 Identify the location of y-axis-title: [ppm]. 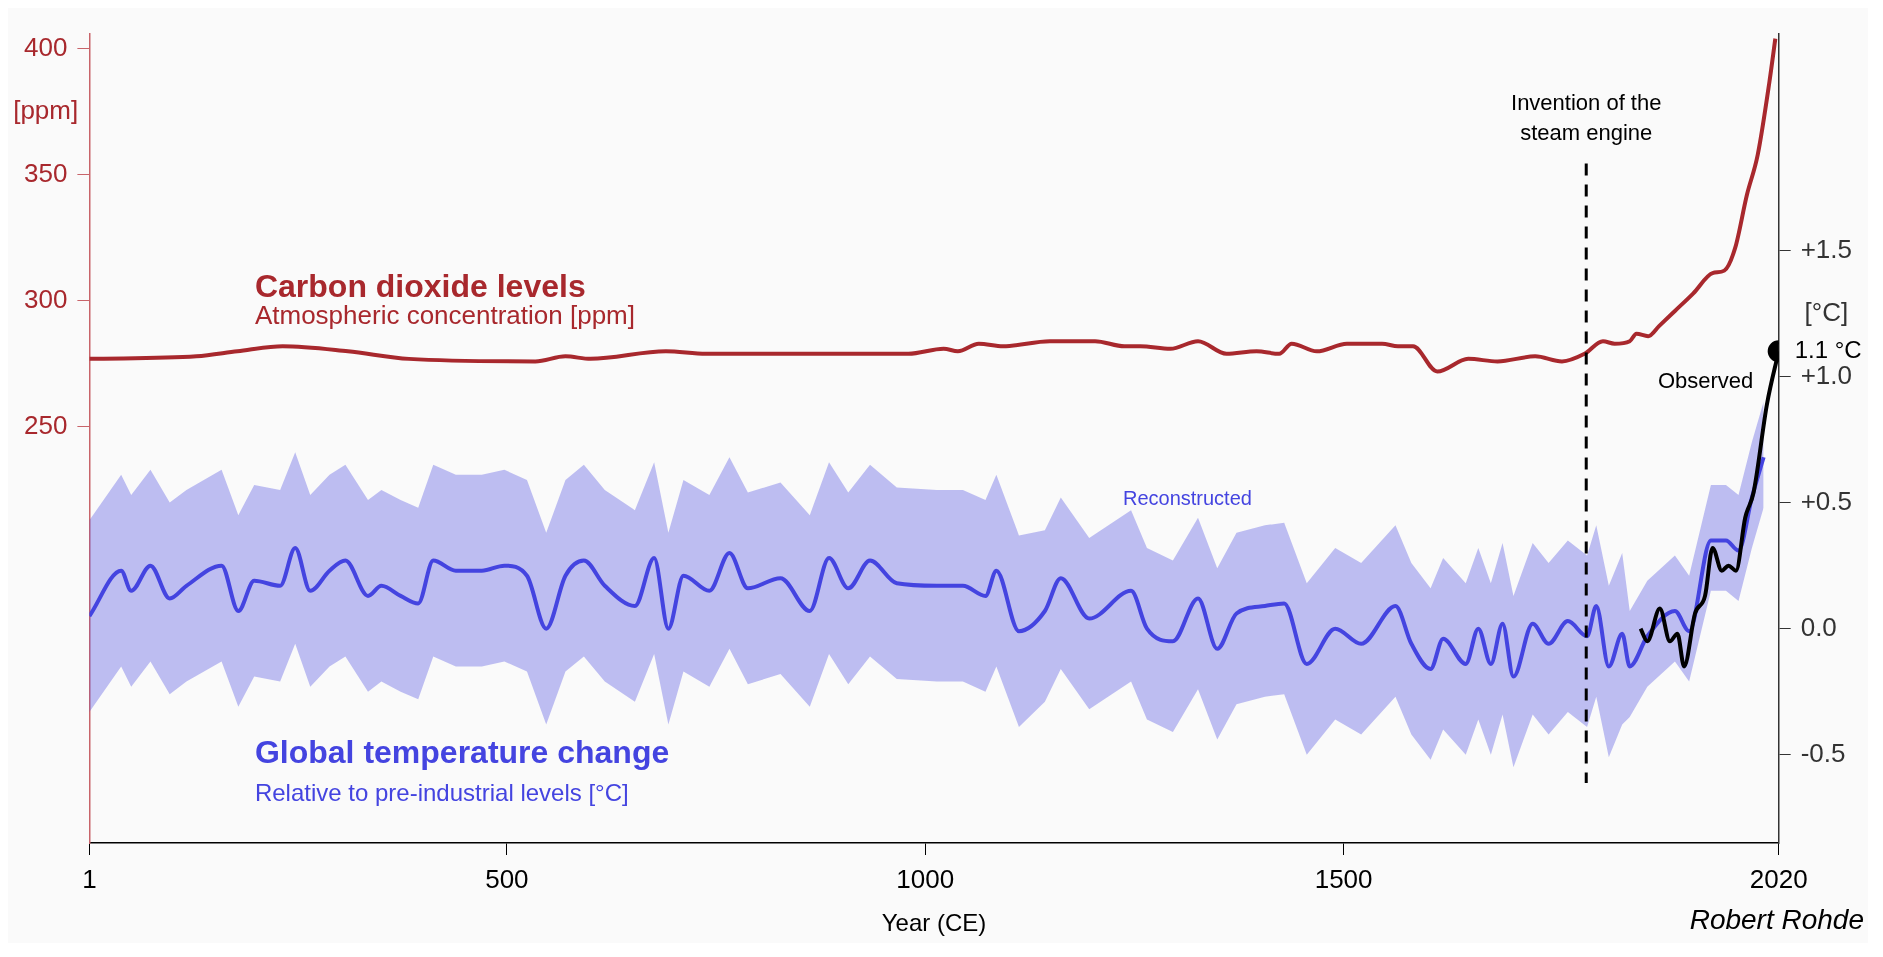
(46, 109).